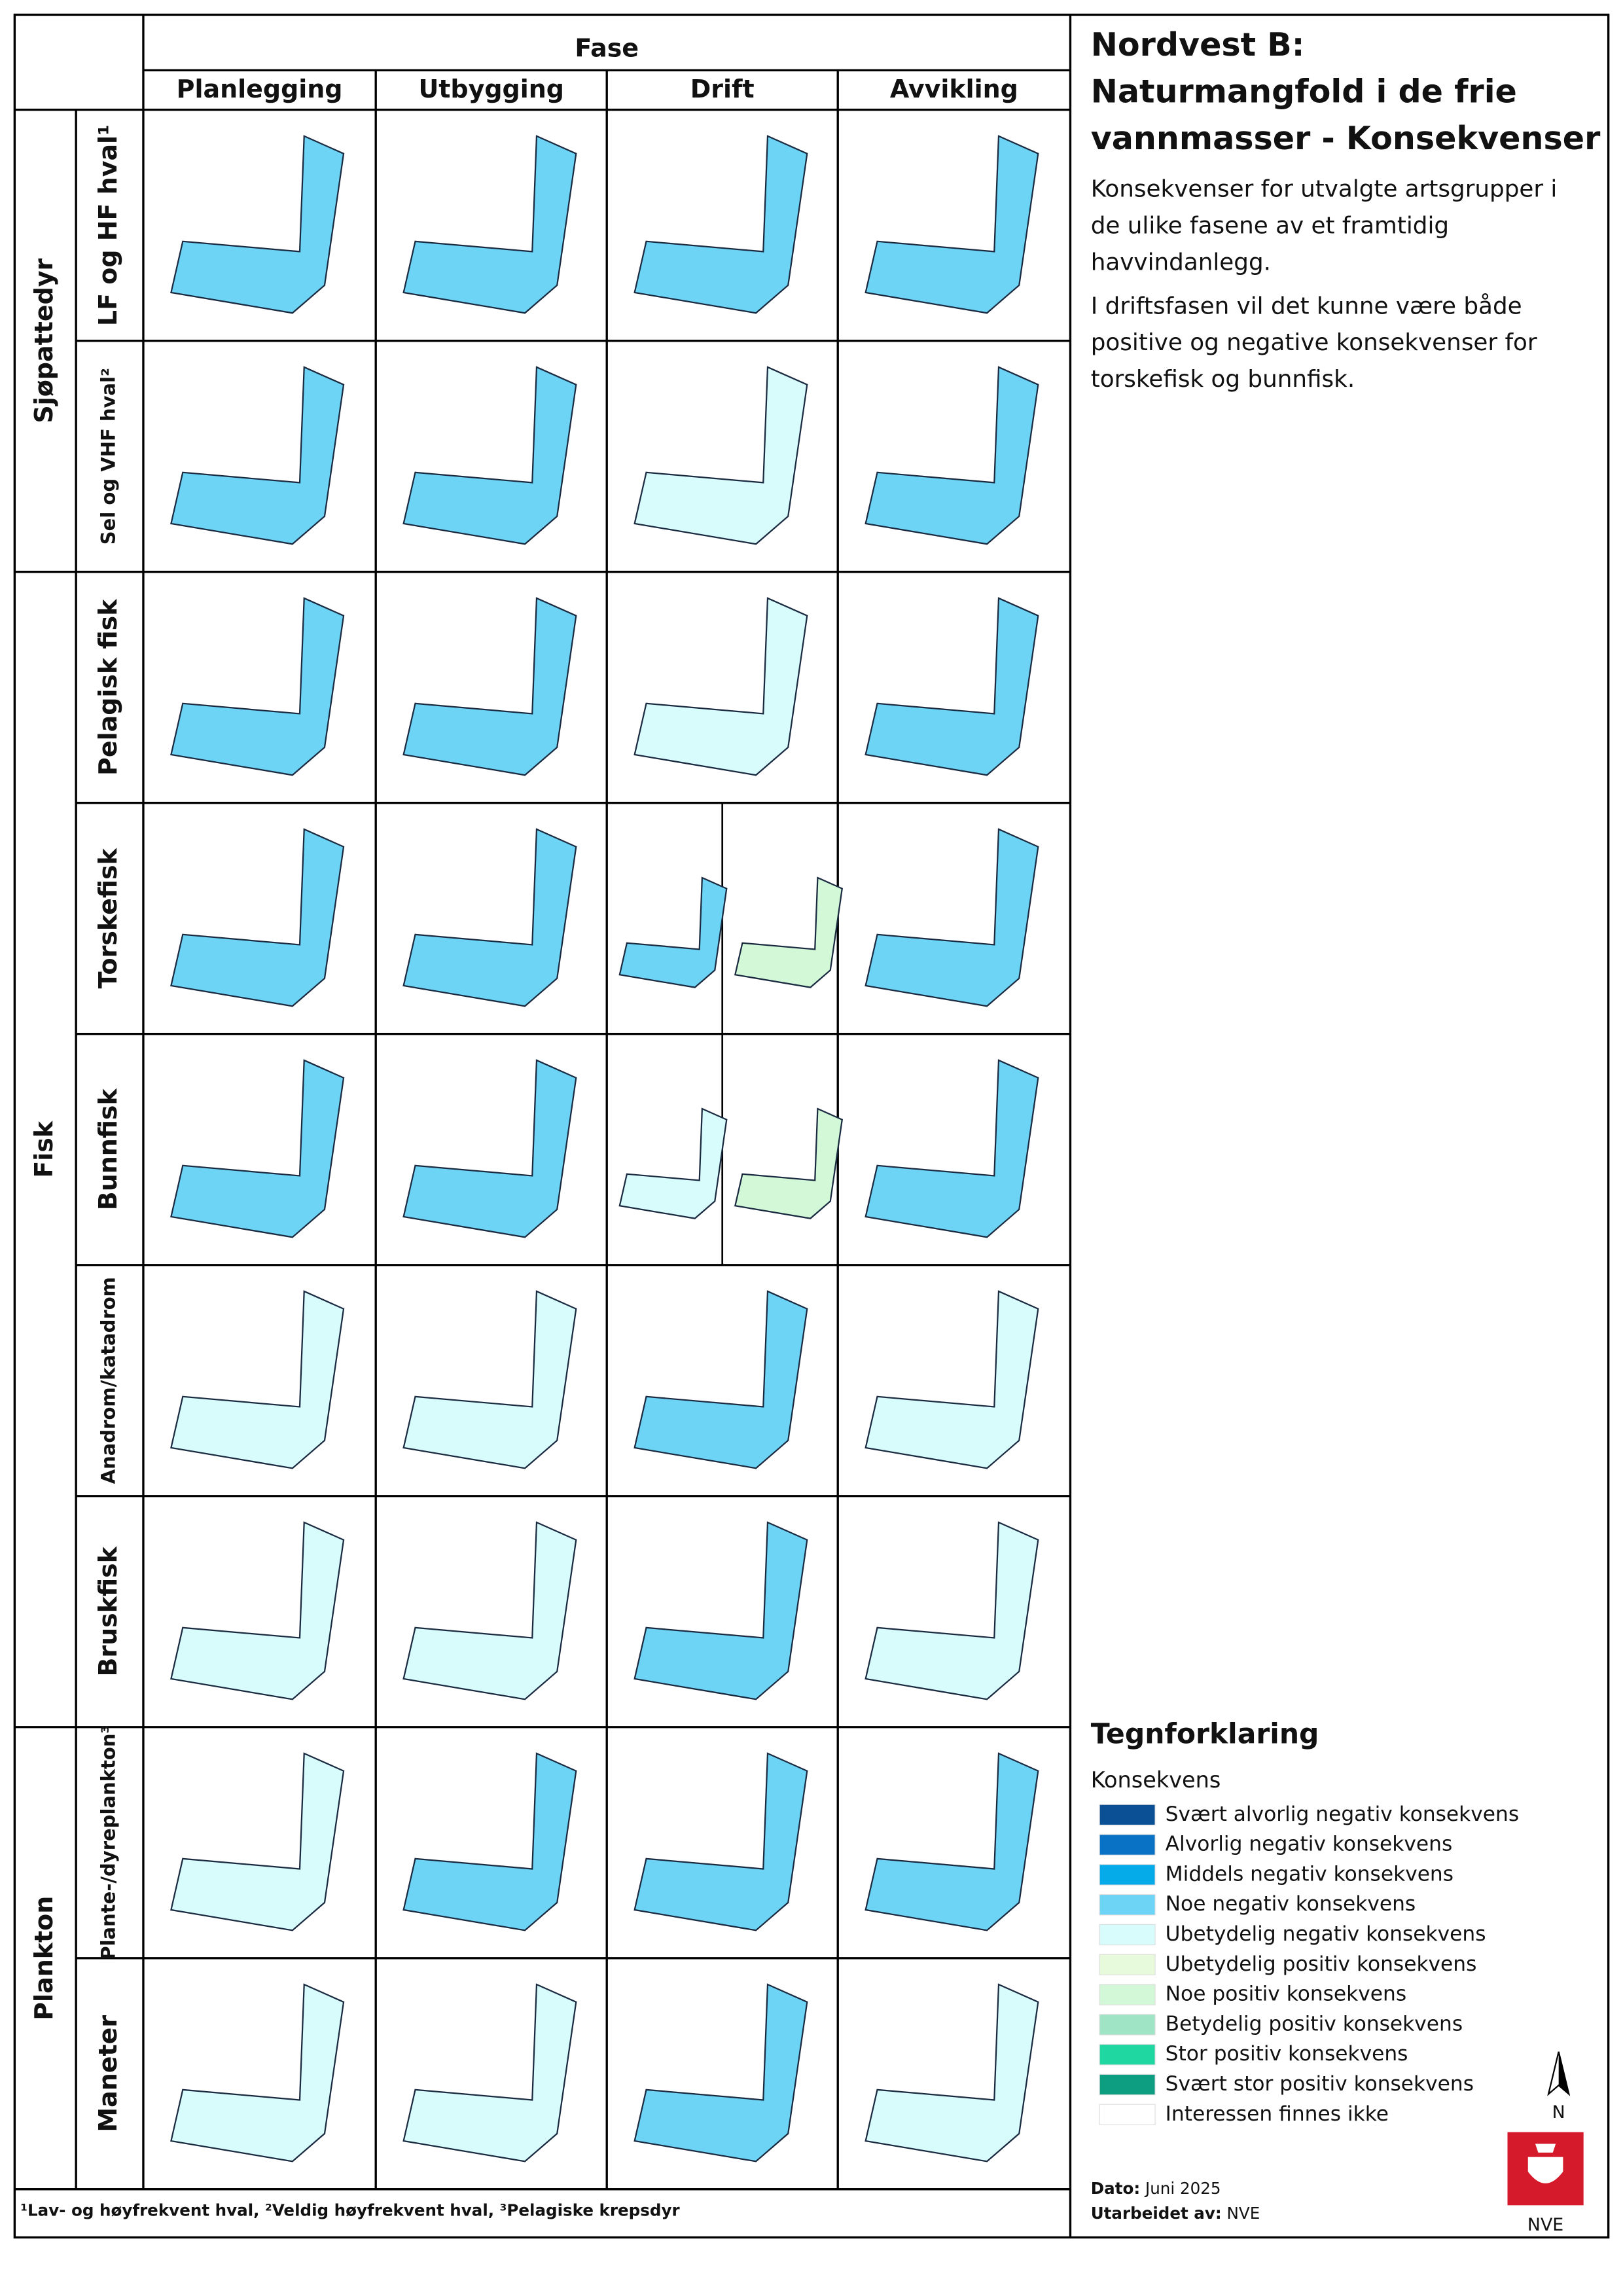  What do you see at coordinates (1343, 1814) in the screenshot?
I see `legend-label: Svært alvorlig negativ konsekvens` at bounding box center [1343, 1814].